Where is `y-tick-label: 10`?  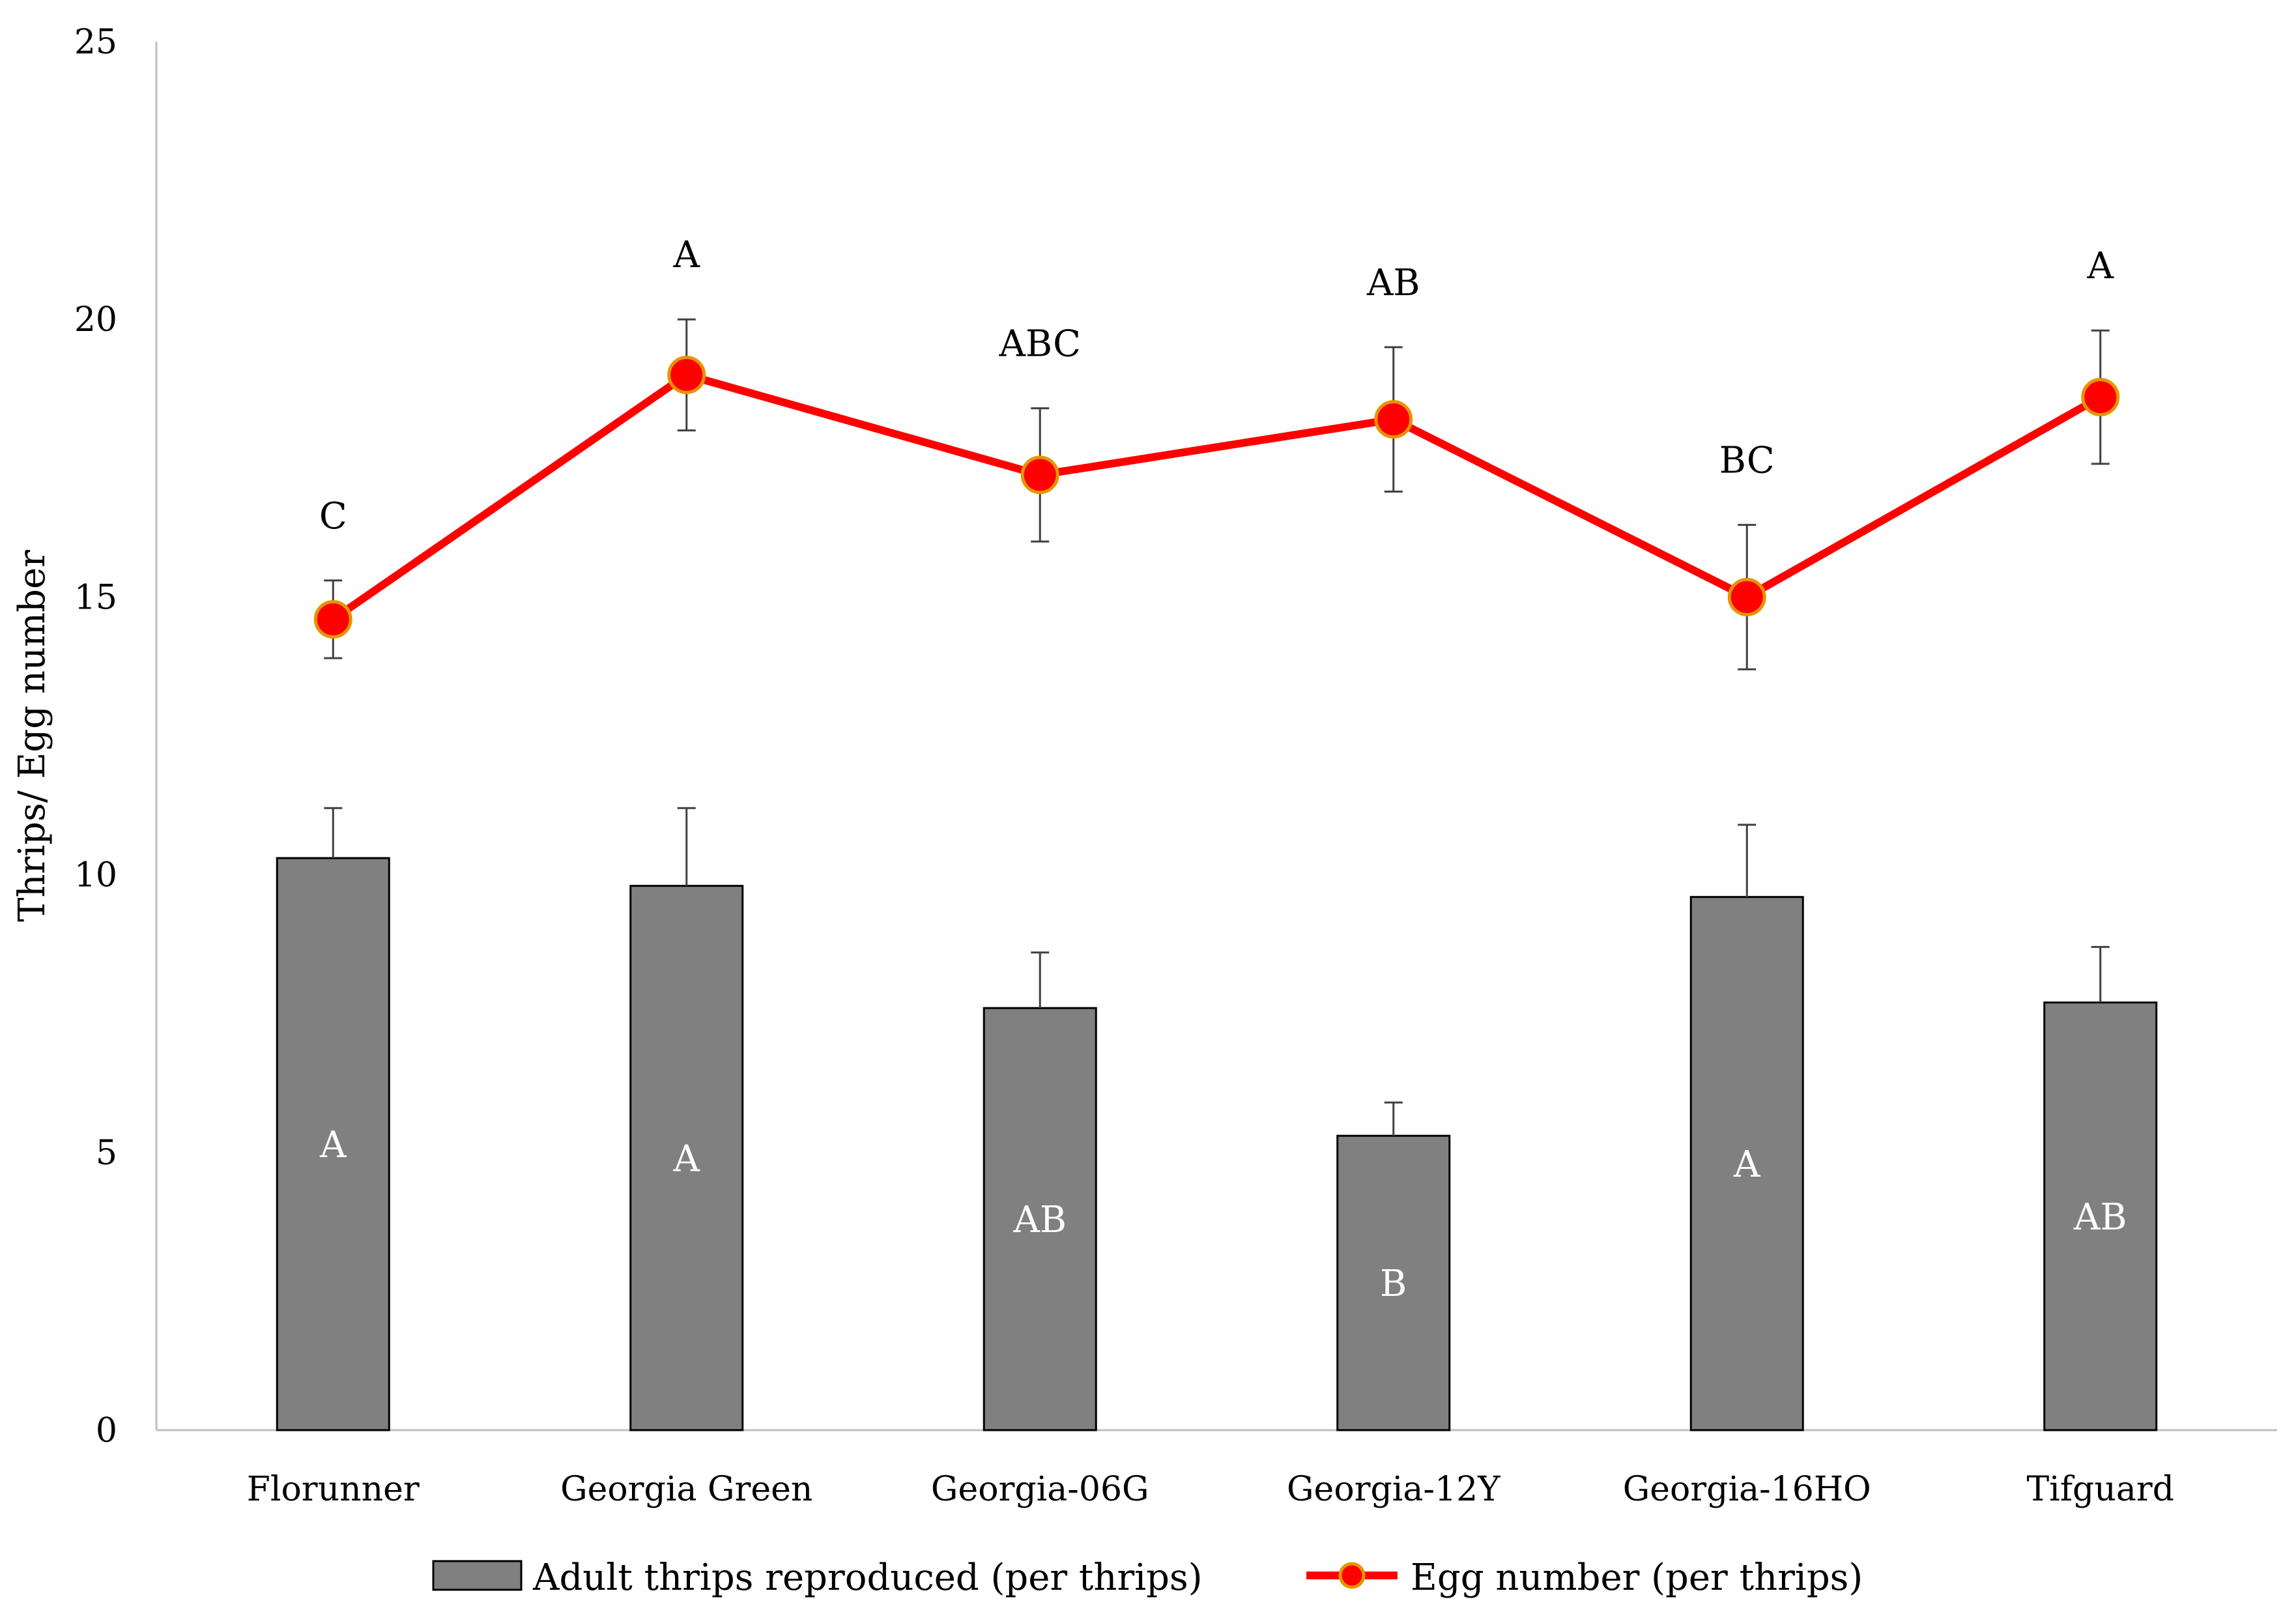
y-tick-label: 10 is located at coordinates (96, 875).